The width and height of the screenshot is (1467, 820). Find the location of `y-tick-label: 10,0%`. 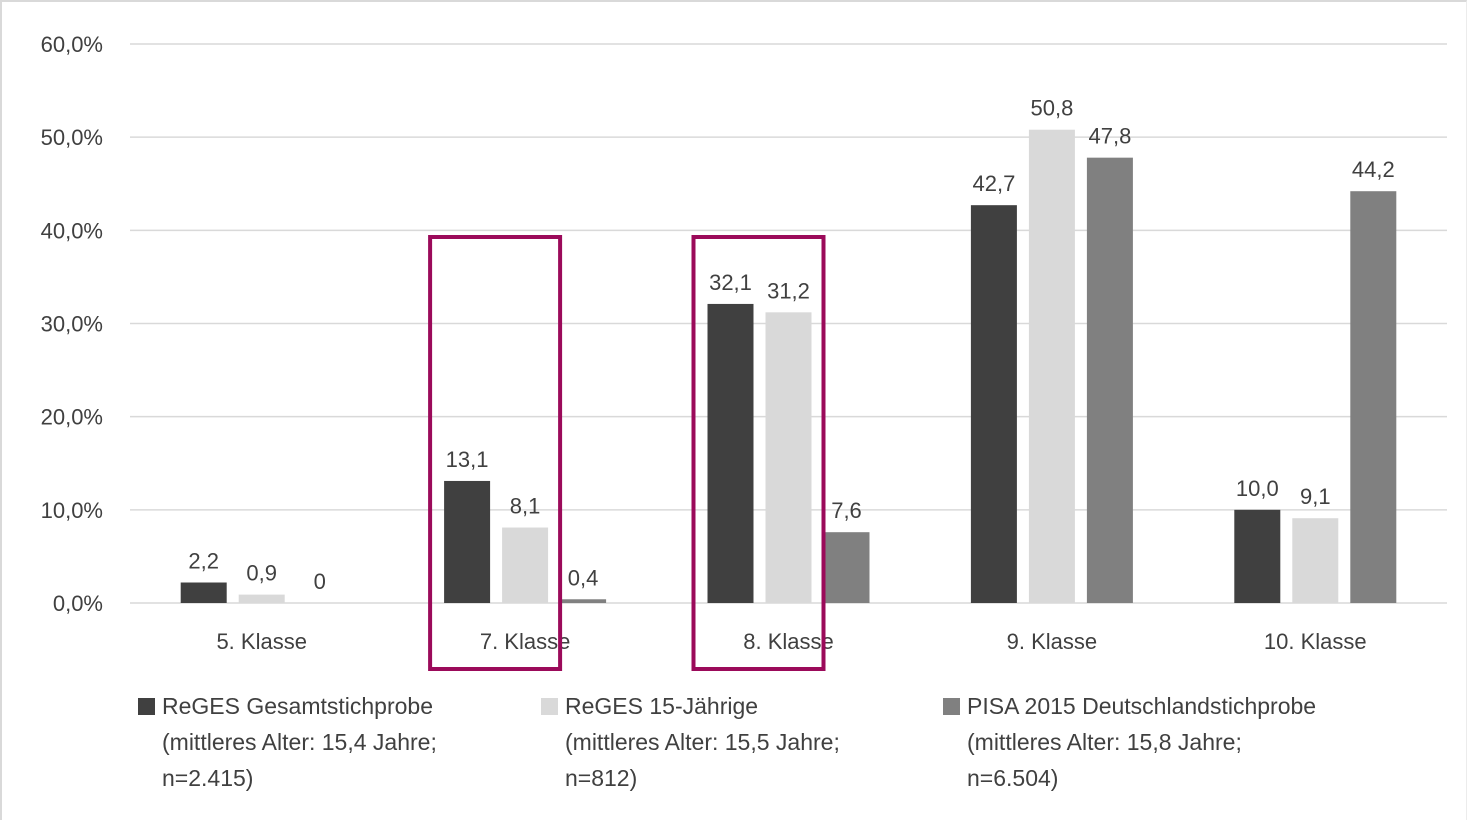

y-tick-label: 10,0% is located at coordinates (72, 510).